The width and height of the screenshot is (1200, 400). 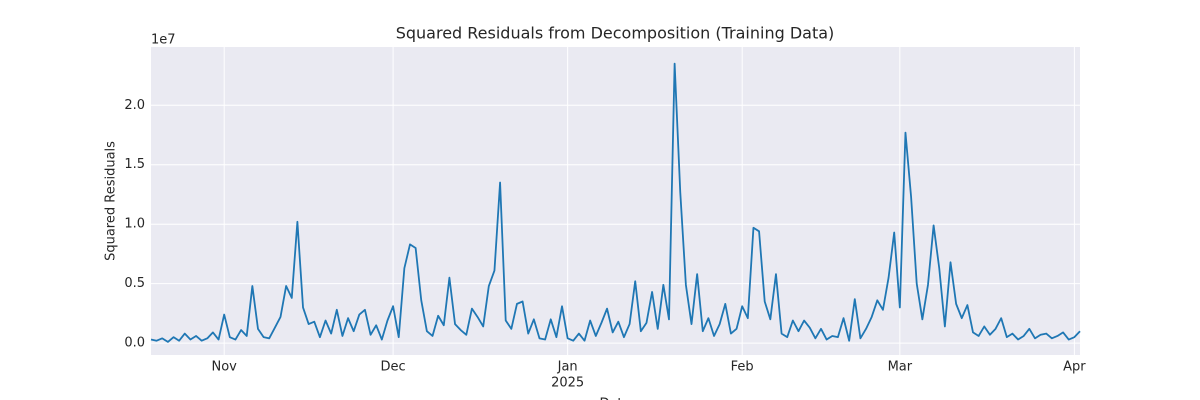 What do you see at coordinates (567, 367) in the screenshot?
I see `x-tick-label: Jan` at bounding box center [567, 367].